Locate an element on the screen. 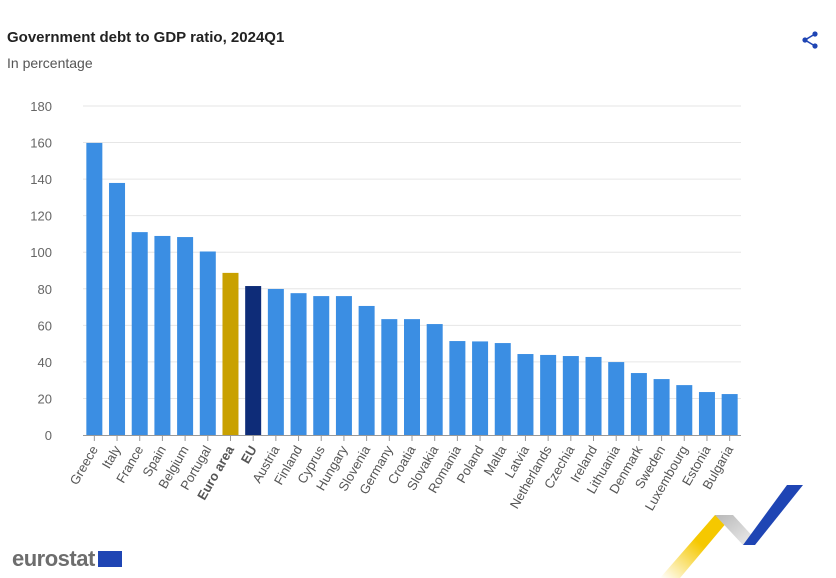  bar-ireland is located at coordinates (593, 395).